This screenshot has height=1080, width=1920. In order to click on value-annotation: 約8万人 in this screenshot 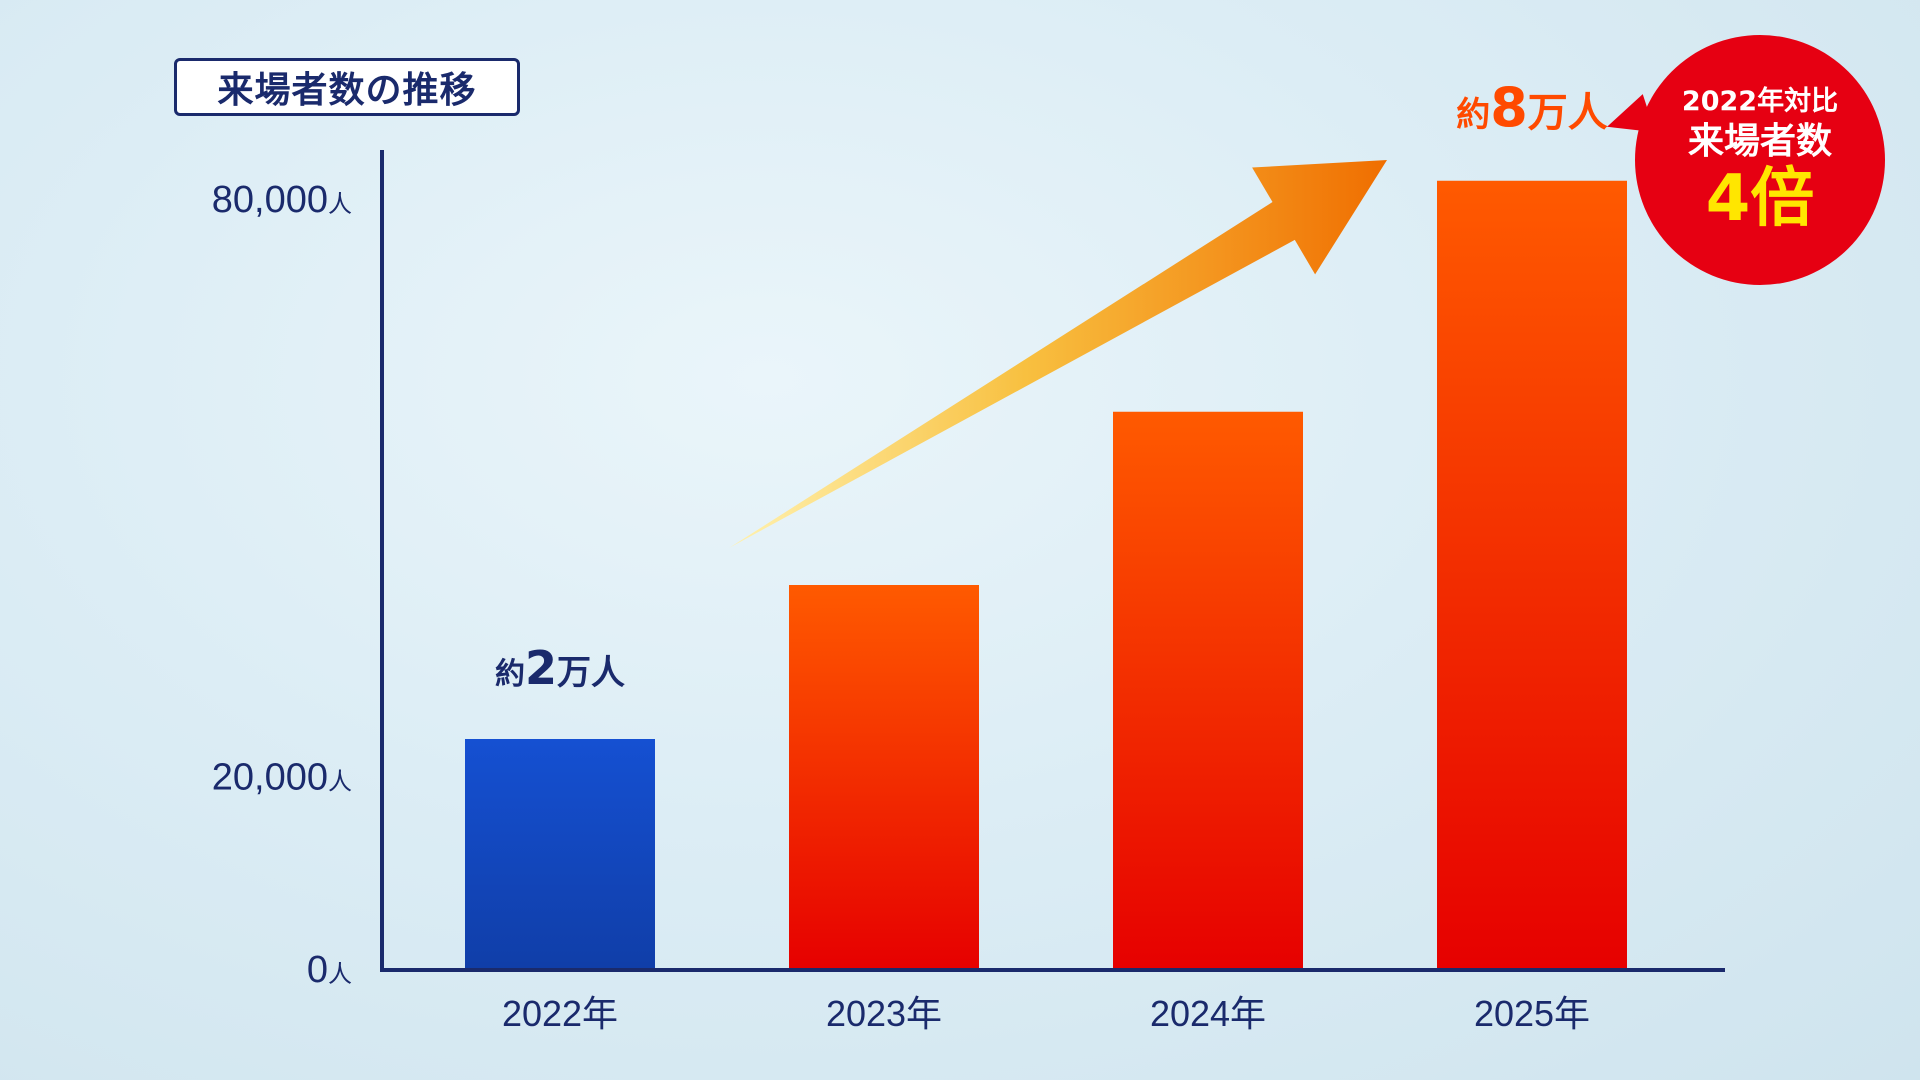, I will do `click(1532, 107)`.